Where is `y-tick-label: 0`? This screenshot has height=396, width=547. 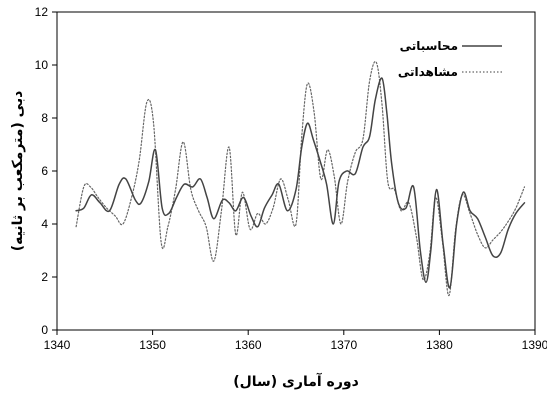 y-tick-label: 0 is located at coordinates (44, 330).